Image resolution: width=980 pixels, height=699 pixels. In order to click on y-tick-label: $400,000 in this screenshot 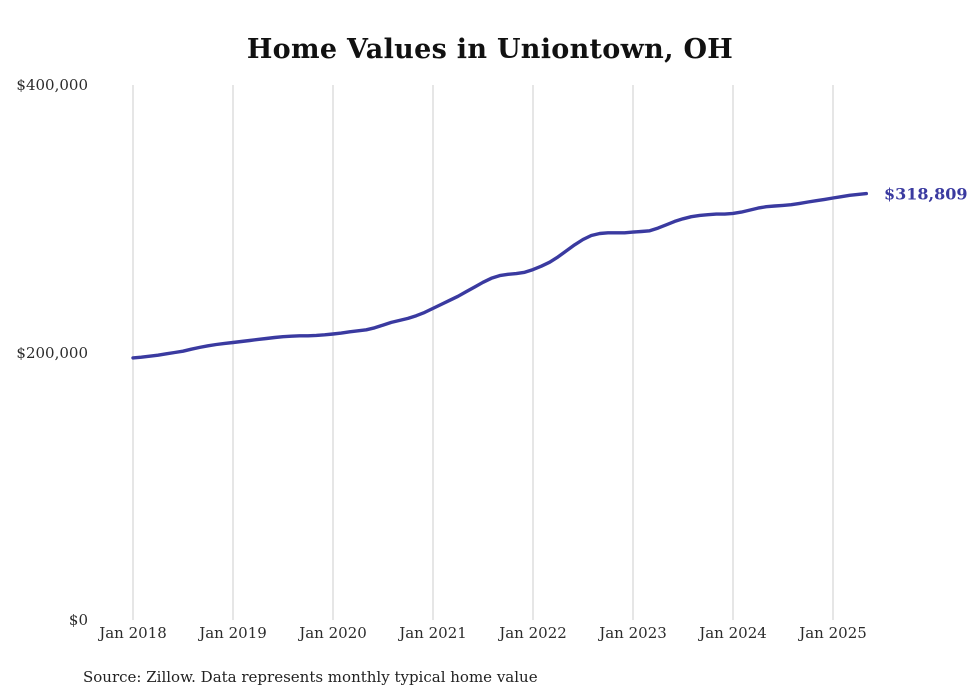, I will do `click(52, 85)`.